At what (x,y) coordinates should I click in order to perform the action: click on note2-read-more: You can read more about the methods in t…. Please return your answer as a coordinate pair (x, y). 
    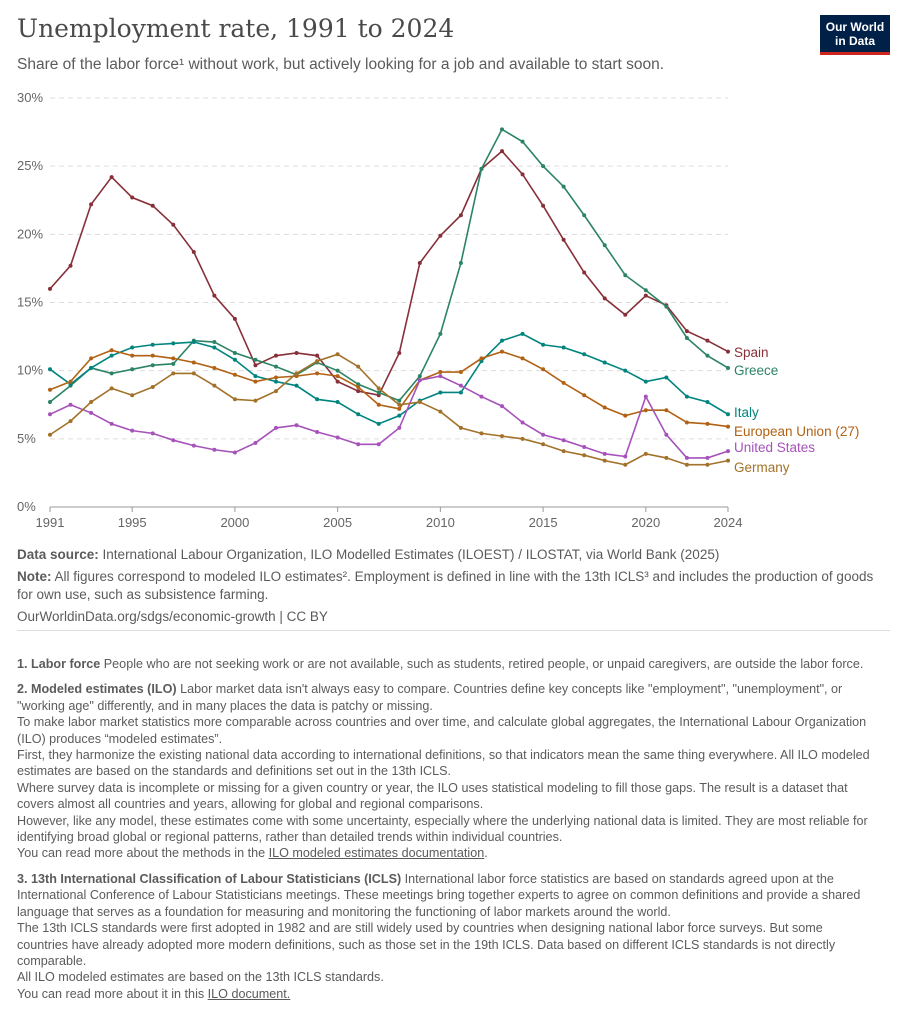
    Looking at the image, I should click on (141, 853).